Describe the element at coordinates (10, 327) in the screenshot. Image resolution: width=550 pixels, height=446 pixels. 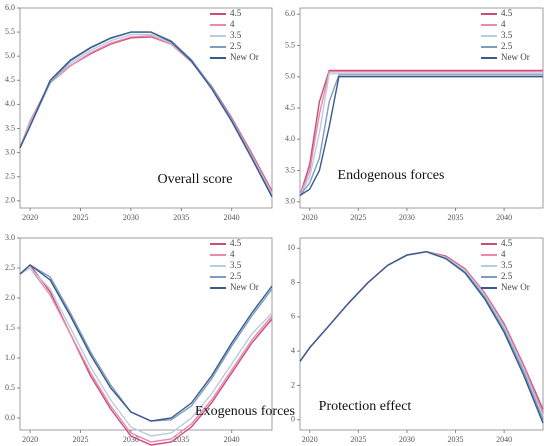
I see `y-tick-label: 1.5` at that location.